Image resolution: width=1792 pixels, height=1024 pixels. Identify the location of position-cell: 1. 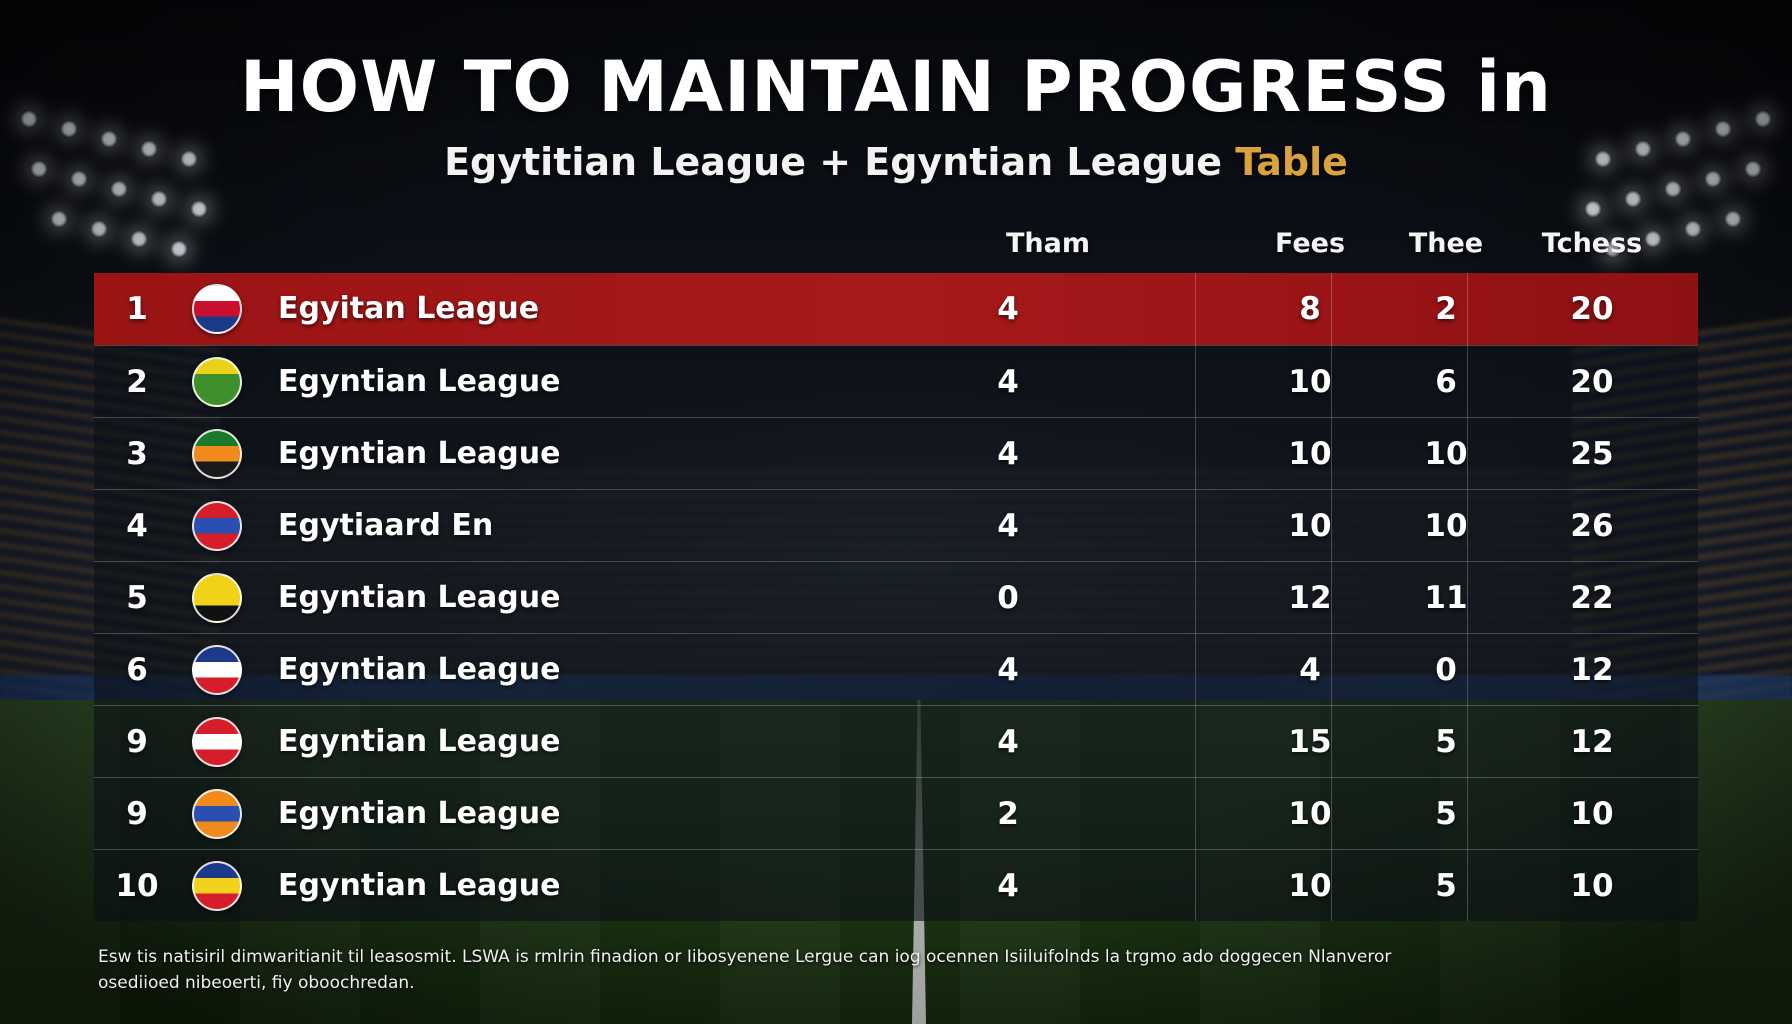
(137, 309).